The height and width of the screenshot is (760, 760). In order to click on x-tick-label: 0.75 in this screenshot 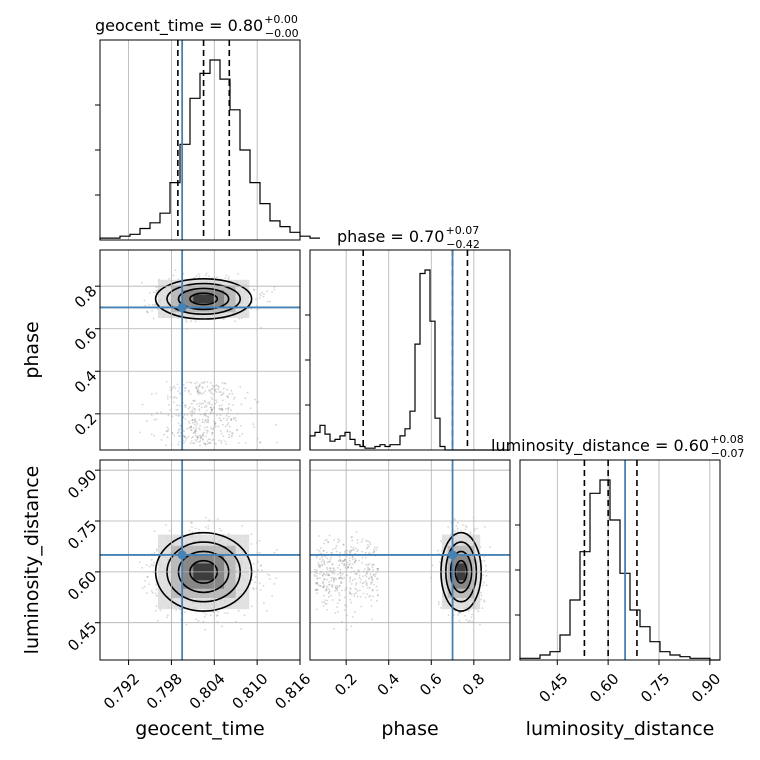, I will do `click(655, 688)`.